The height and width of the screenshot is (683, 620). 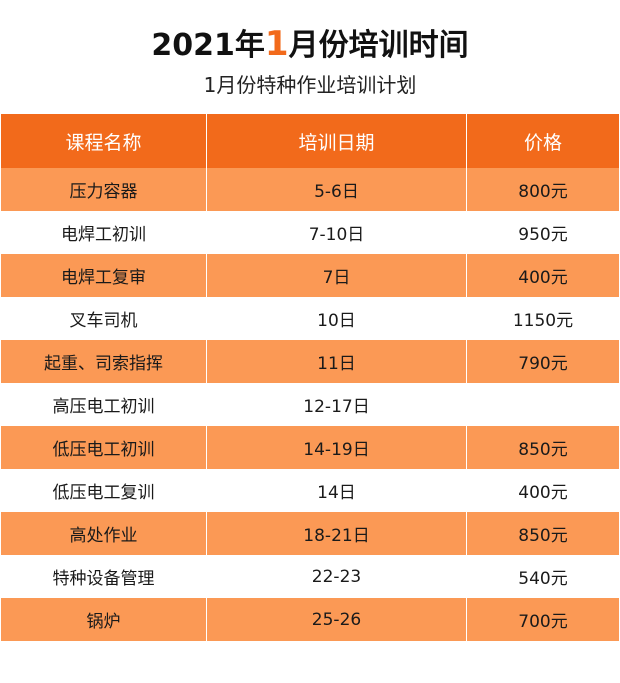 I want to click on title-prefix: 2021年, so click(x=208, y=45).